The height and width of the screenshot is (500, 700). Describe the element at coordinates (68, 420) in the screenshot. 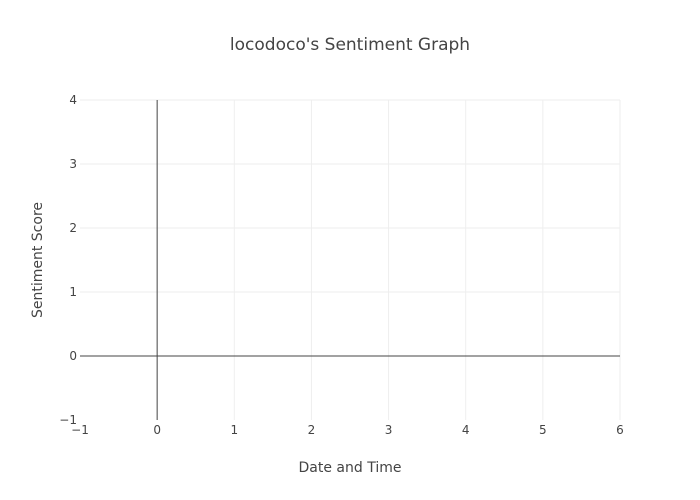

I see `y-tick-label: −1` at that location.